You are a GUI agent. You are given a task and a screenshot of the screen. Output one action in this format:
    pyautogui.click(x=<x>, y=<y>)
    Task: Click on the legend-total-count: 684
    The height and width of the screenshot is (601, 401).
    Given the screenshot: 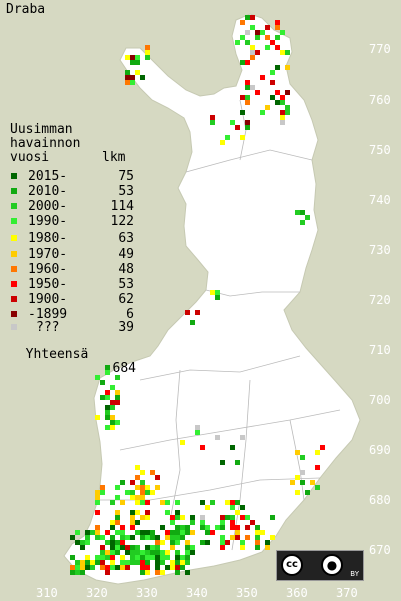 What is the action you would take?
    pyautogui.click(x=124, y=368)
    